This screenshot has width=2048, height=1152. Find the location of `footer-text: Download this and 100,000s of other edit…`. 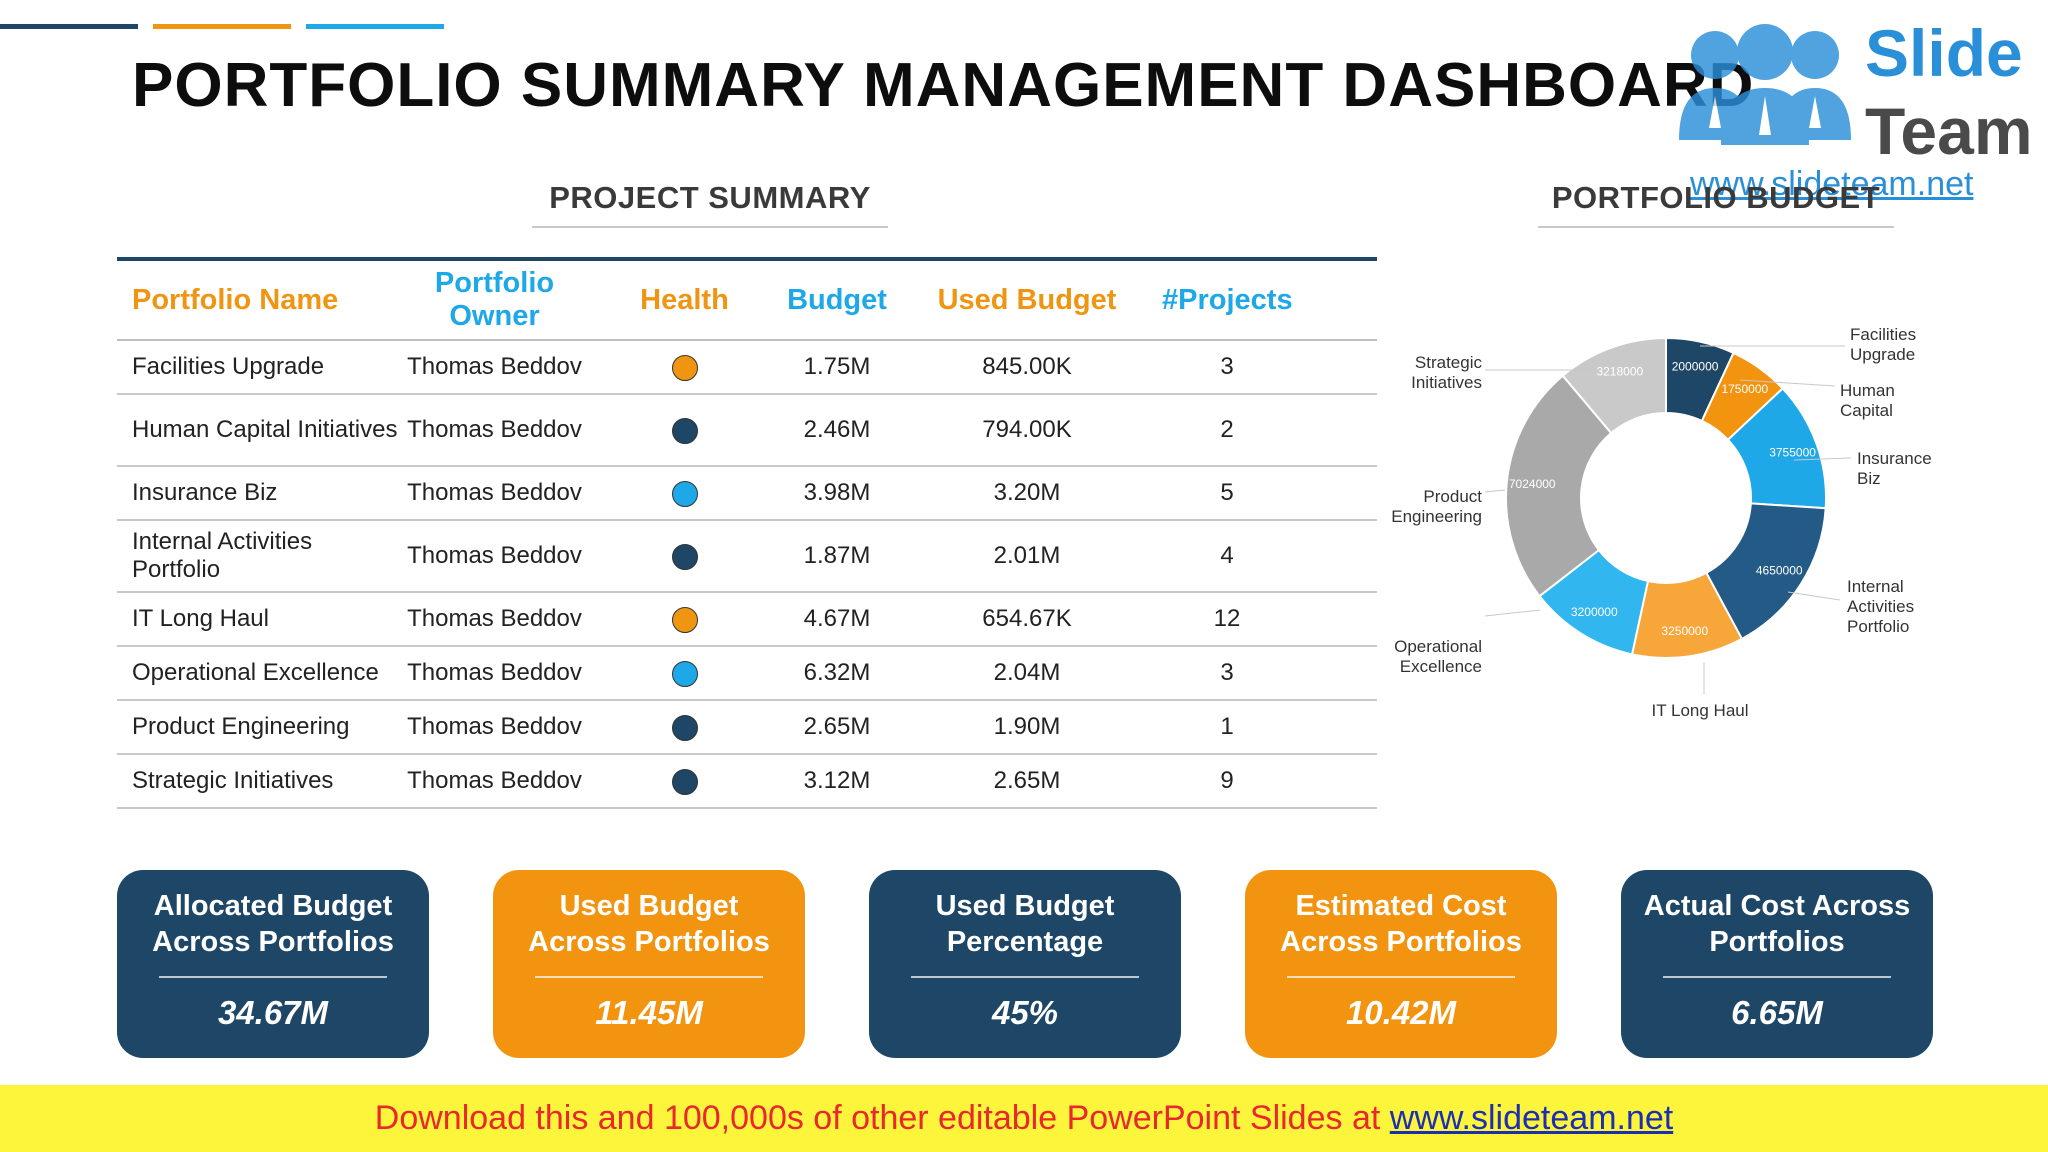

footer-text: Download this and 100,000s of other edit… is located at coordinates (882, 1118).